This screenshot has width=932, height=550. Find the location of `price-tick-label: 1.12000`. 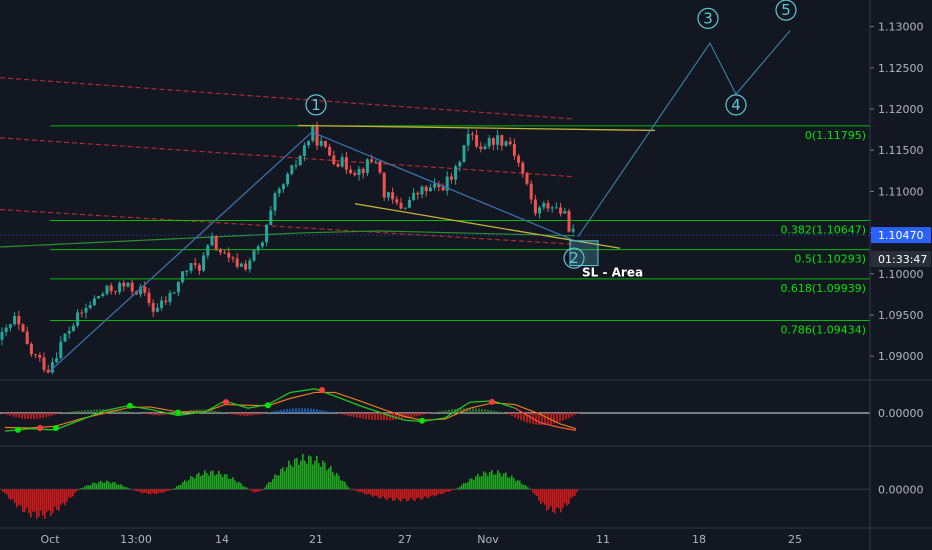

price-tick-label: 1.12000 is located at coordinates (901, 109).